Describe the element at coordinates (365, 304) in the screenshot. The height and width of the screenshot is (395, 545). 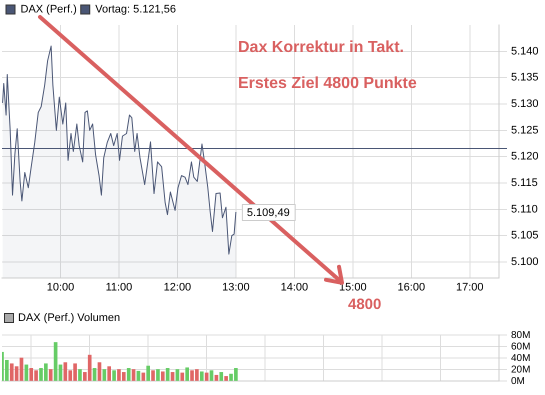
I see `text: 4800` at that location.